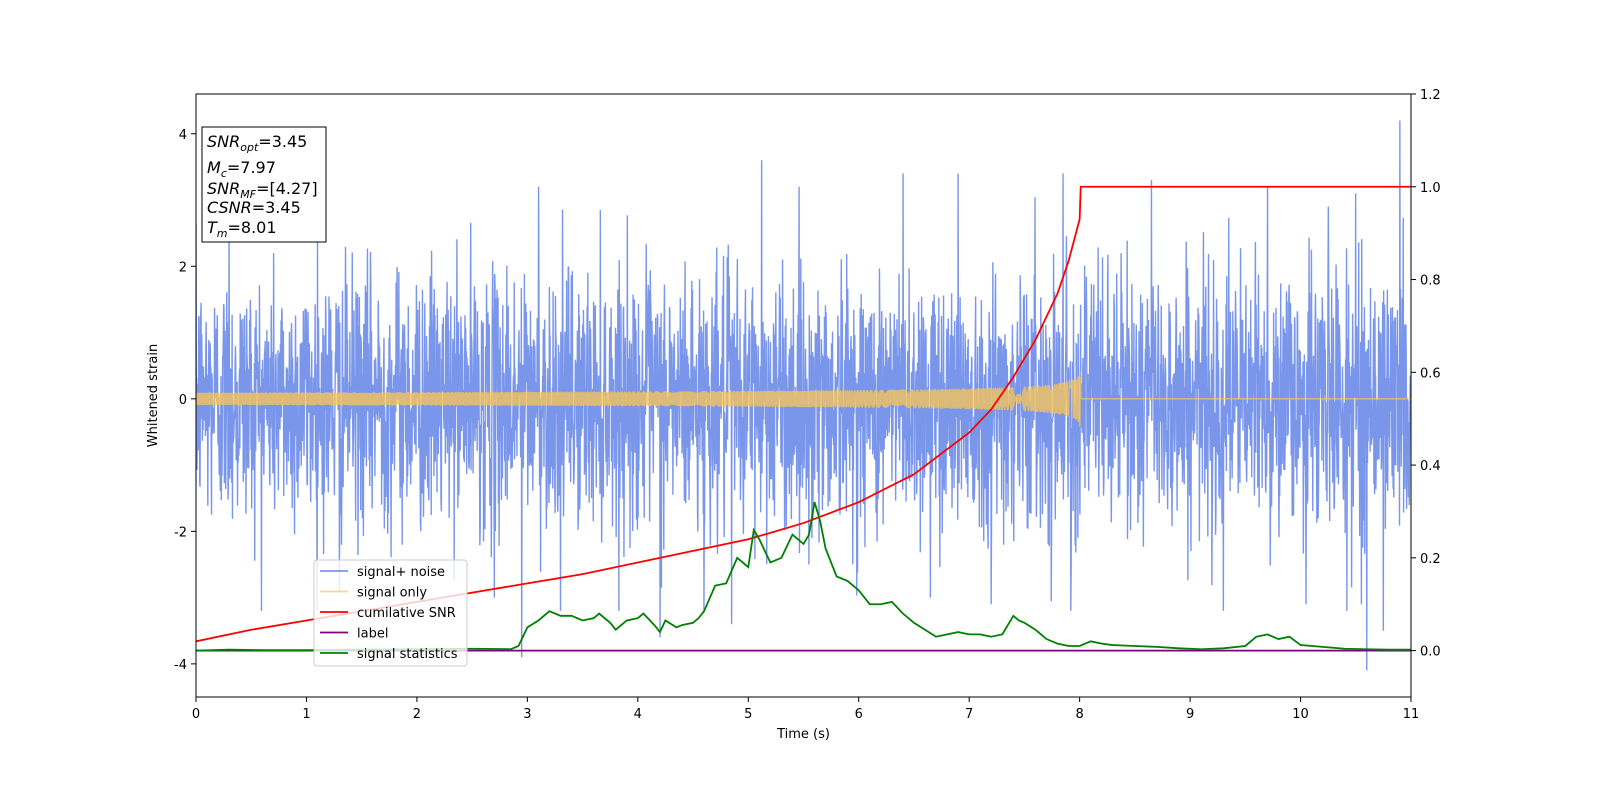 This screenshot has width=1600, height=800. I want to click on info-box-value: =7.97, so click(251, 167).